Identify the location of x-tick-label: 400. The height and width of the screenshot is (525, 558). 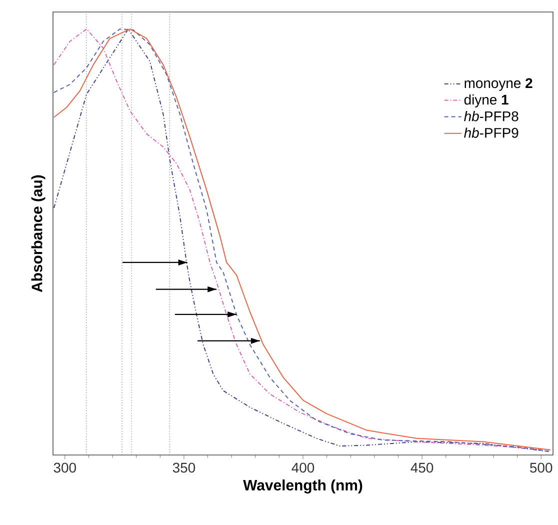
(303, 467).